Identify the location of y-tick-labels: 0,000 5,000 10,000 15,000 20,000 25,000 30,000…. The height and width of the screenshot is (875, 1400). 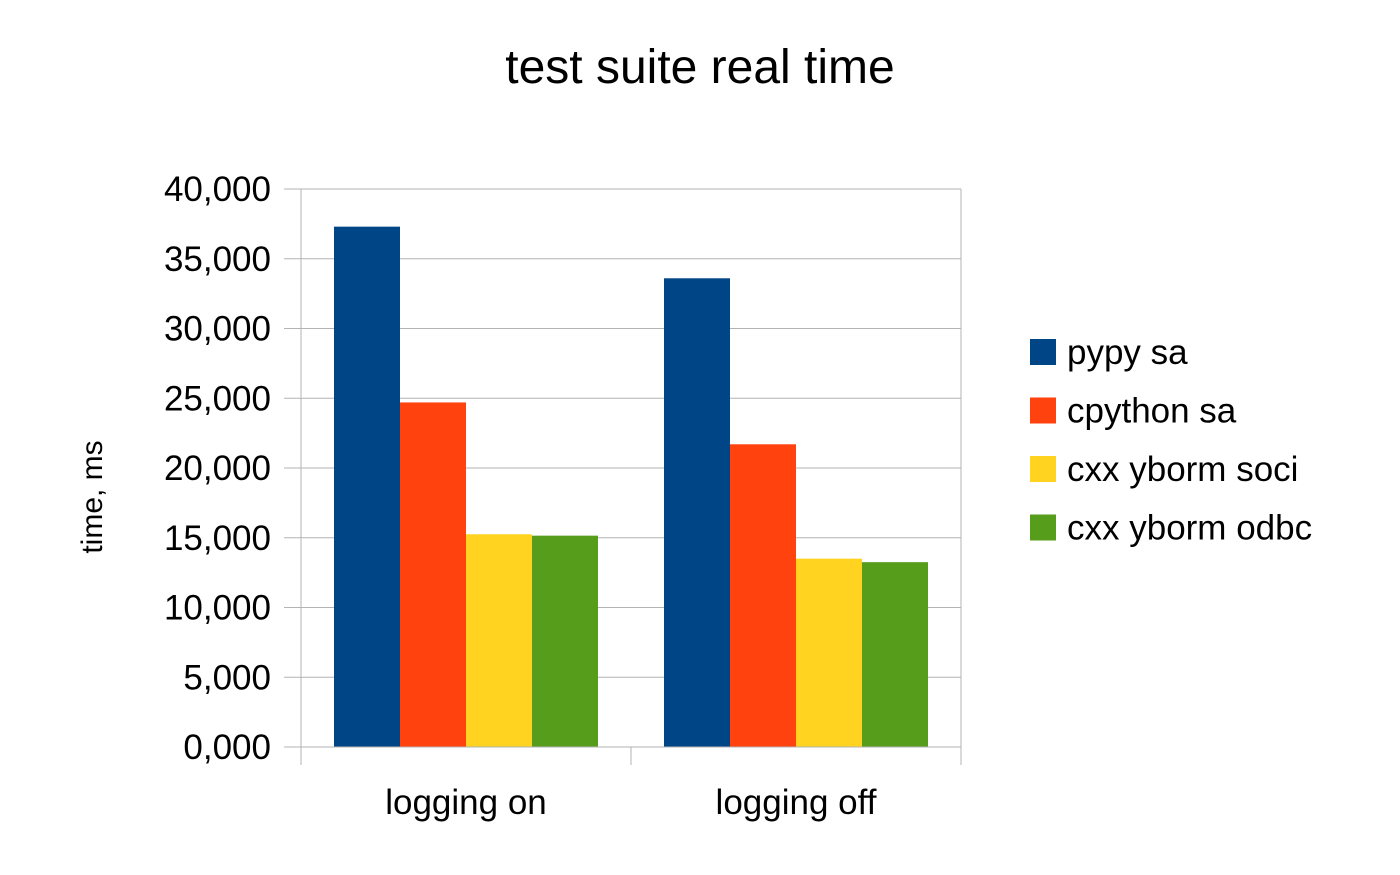
(217, 468).